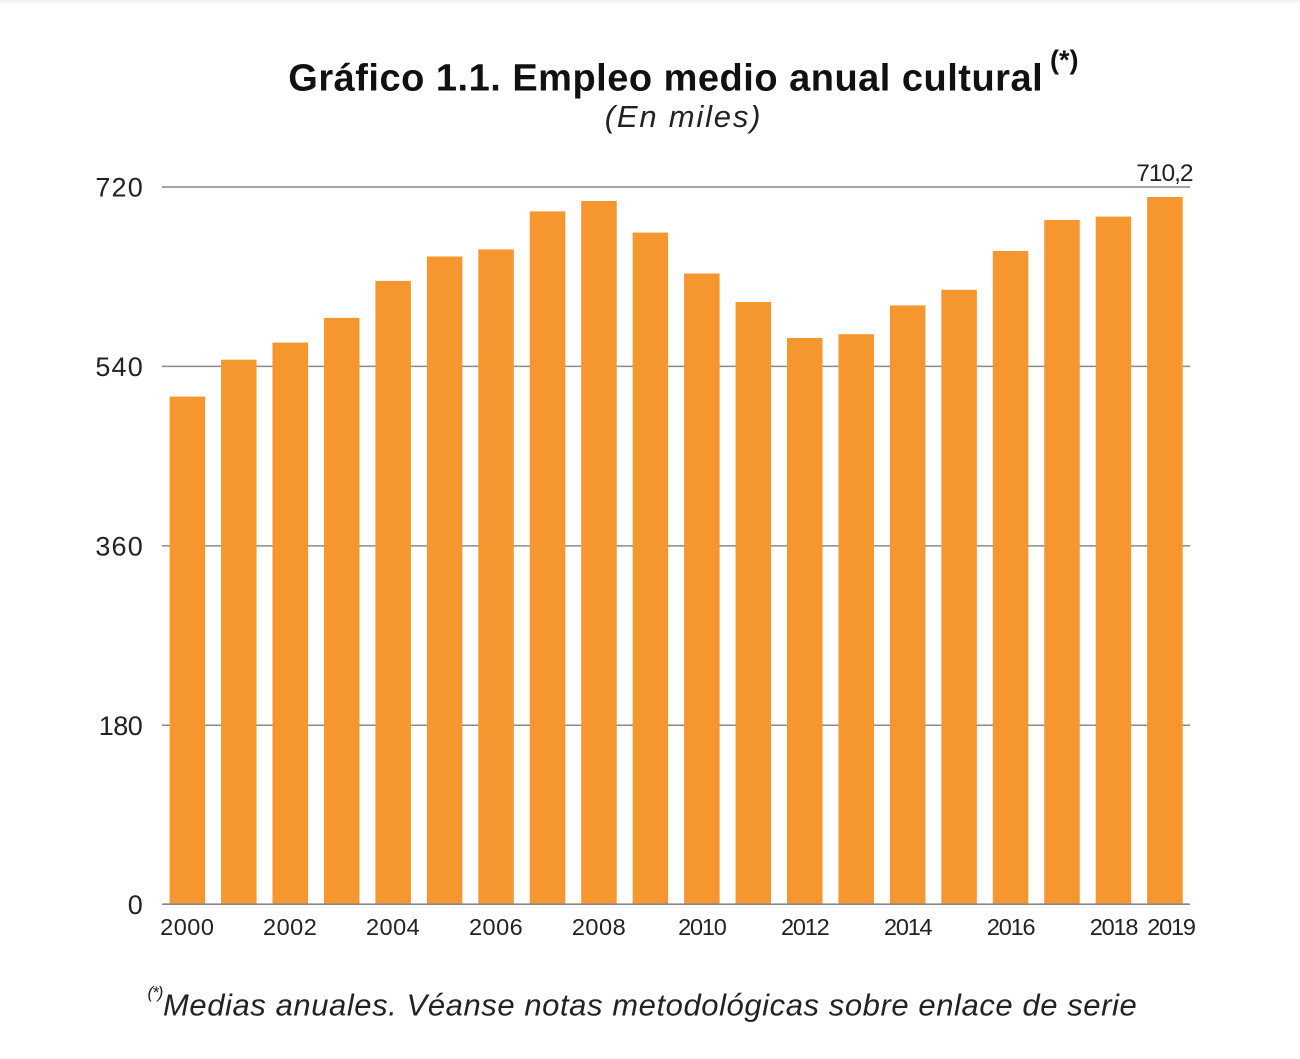  I want to click on svg-text: 2010, so click(702, 927).